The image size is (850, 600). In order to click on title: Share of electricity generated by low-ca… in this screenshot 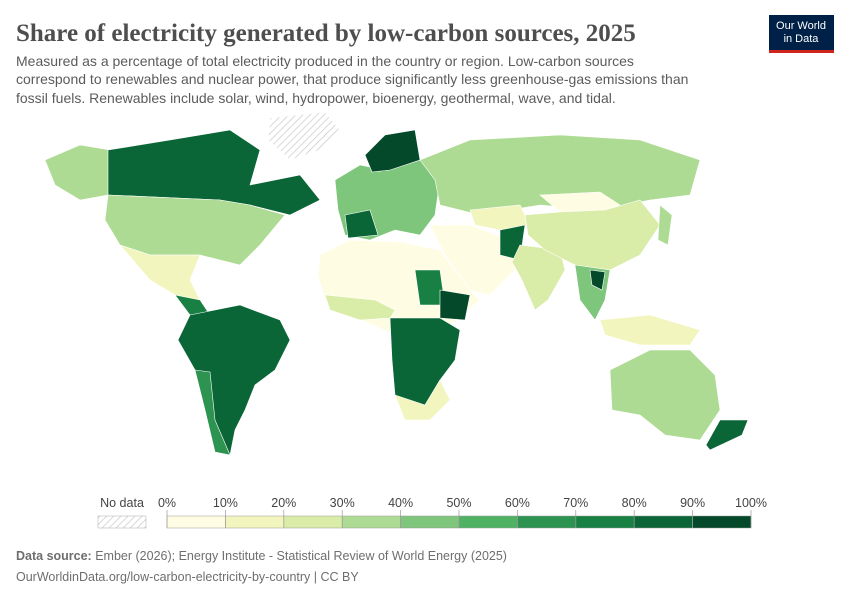, I will do `click(326, 33)`.